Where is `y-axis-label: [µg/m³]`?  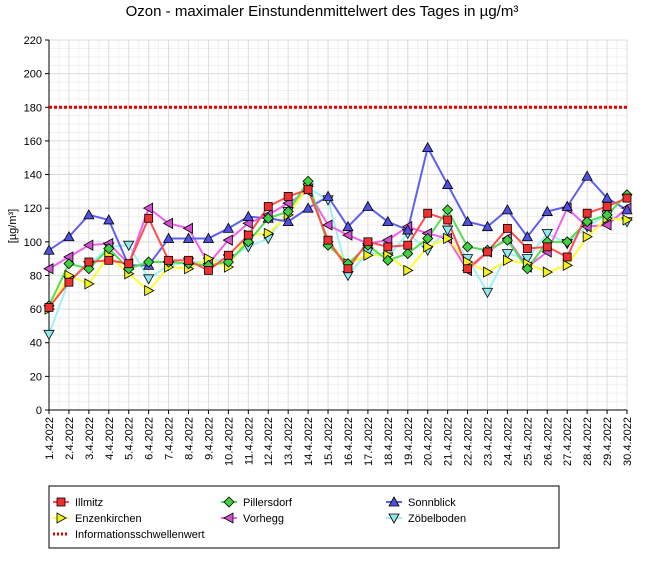 y-axis-label: [µg/m³] is located at coordinates (13, 226).